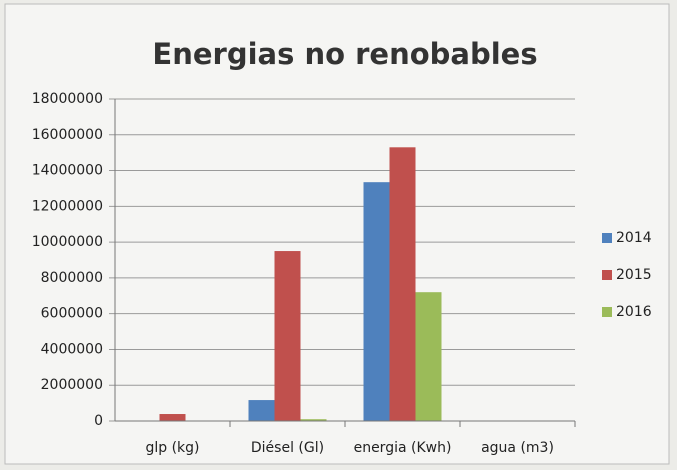 This screenshot has height=470, width=677. What do you see at coordinates (67, 99) in the screenshot?
I see `y-tick-label: 18000000` at bounding box center [67, 99].